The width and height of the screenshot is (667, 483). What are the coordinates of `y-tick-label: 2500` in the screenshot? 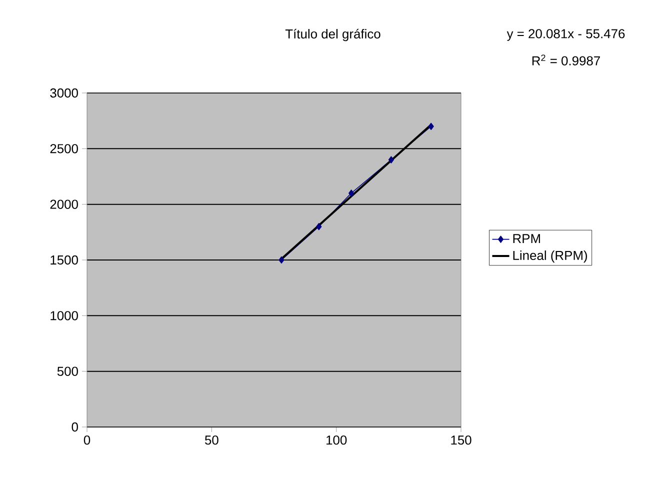 It's located at (64, 149).